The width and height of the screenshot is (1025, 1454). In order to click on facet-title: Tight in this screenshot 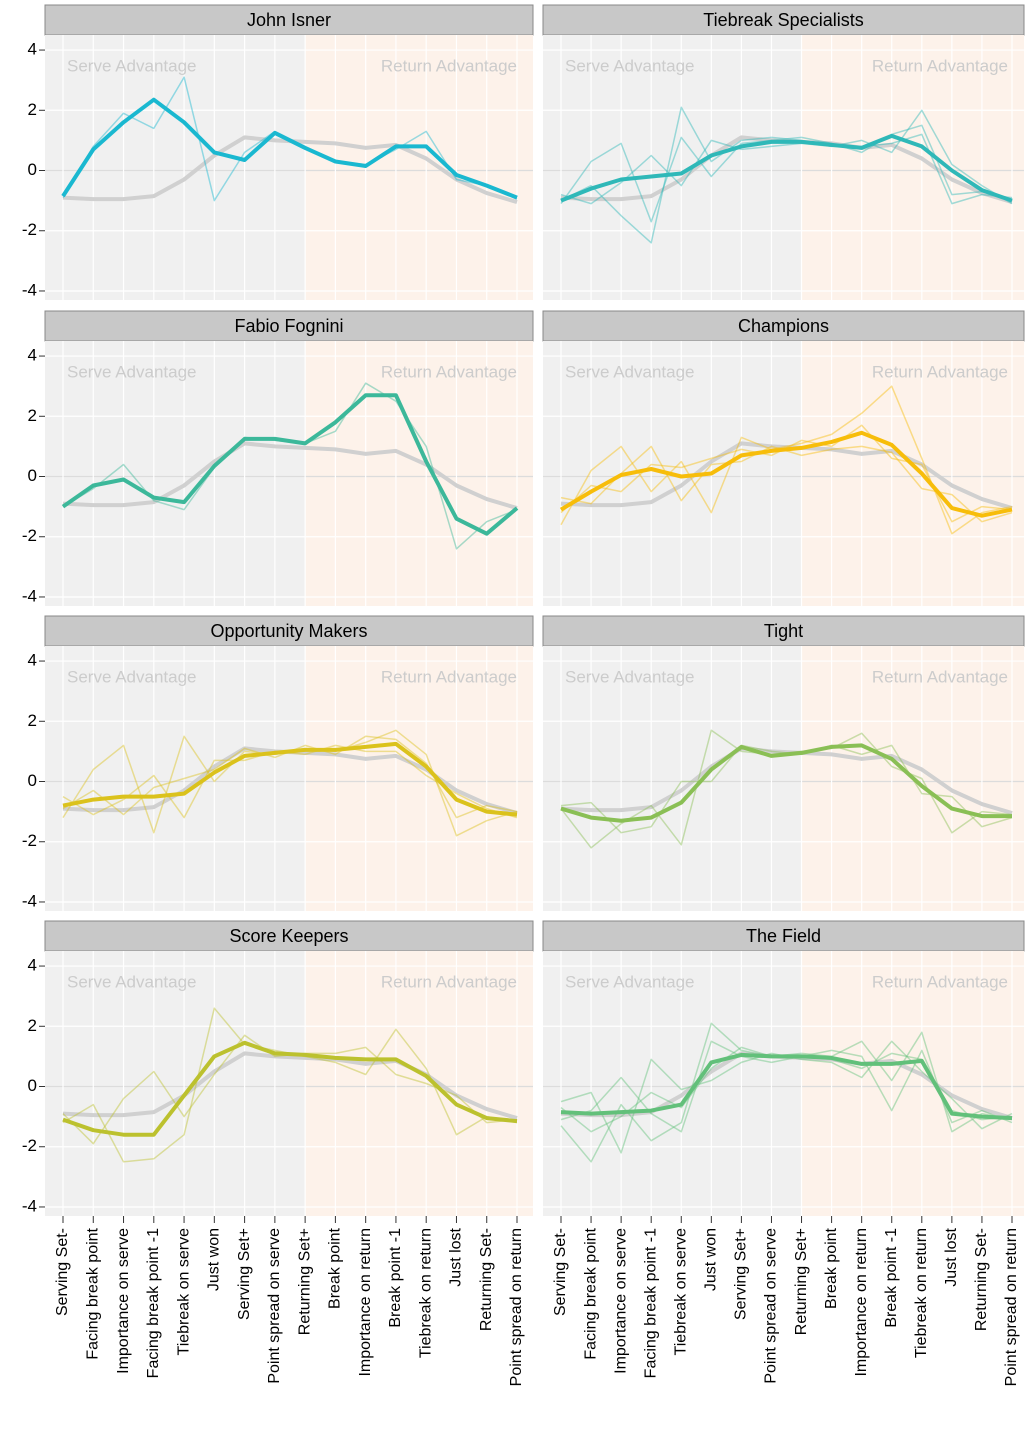, I will do `click(783, 631)`.